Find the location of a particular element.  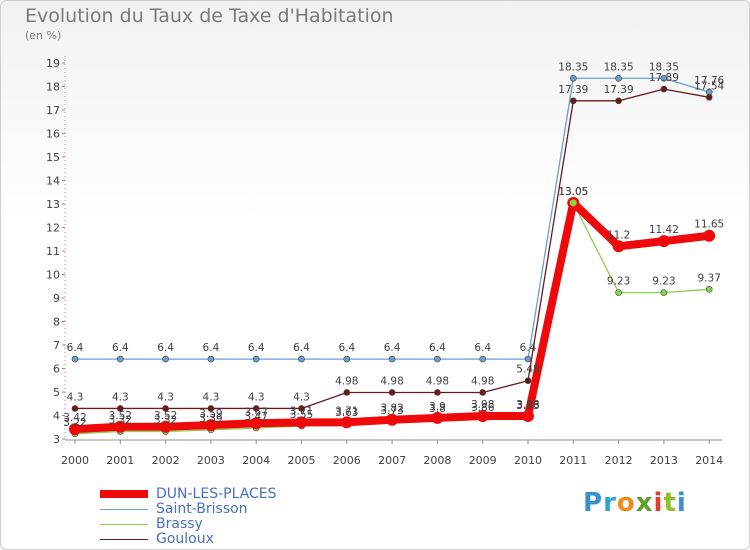

y-tick-label: 10 is located at coordinates (53, 275).